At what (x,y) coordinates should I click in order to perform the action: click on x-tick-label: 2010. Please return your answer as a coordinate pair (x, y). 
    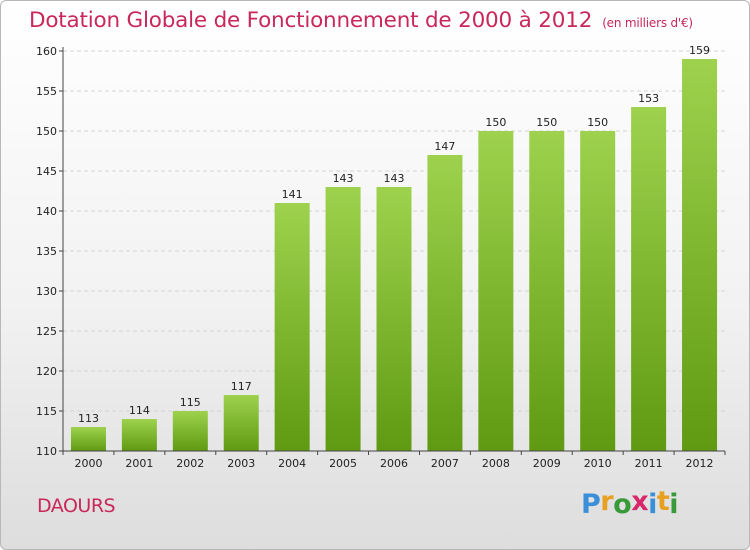
    Looking at the image, I should click on (598, 463).